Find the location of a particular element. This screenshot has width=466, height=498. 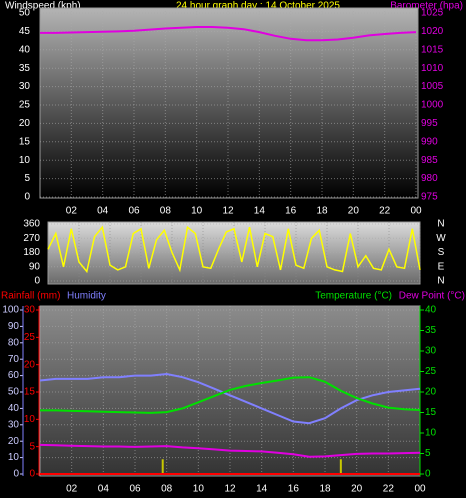

y-tick-label: 990 is located at coordinates (429, 141).